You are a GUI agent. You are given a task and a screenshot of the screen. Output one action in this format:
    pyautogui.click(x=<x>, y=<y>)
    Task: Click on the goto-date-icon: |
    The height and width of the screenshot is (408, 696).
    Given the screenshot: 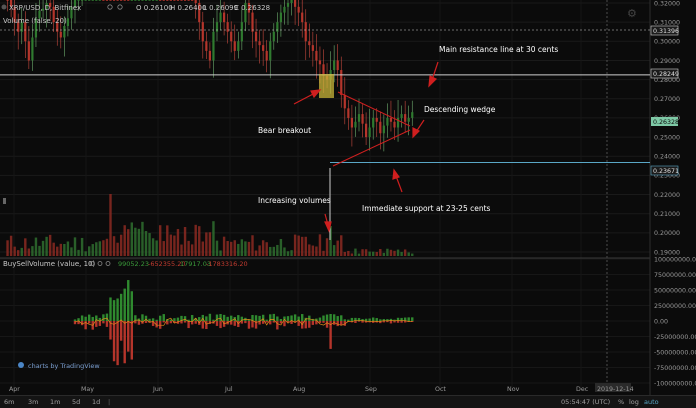 What is the action you would take?
    pyautogui.click(x=109, y=402)
    